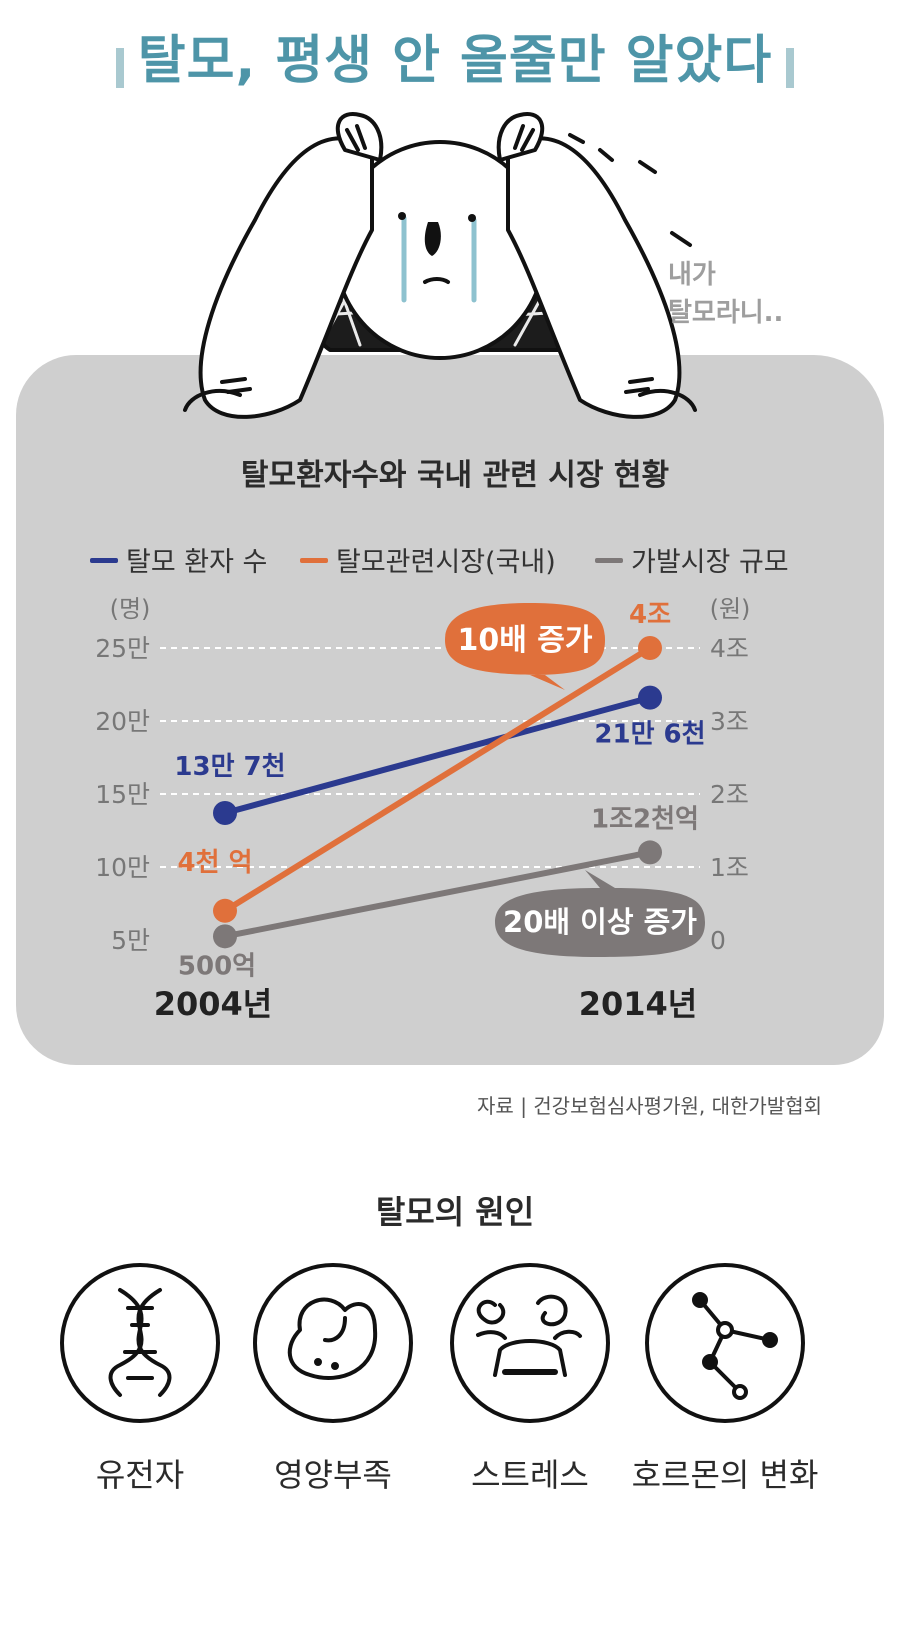 This screenshot has width=910, height=1630. Describe the element at coordinates (725, 294) in the screenshot. I see `speech-text: 내가 탈모라니..` at that location.